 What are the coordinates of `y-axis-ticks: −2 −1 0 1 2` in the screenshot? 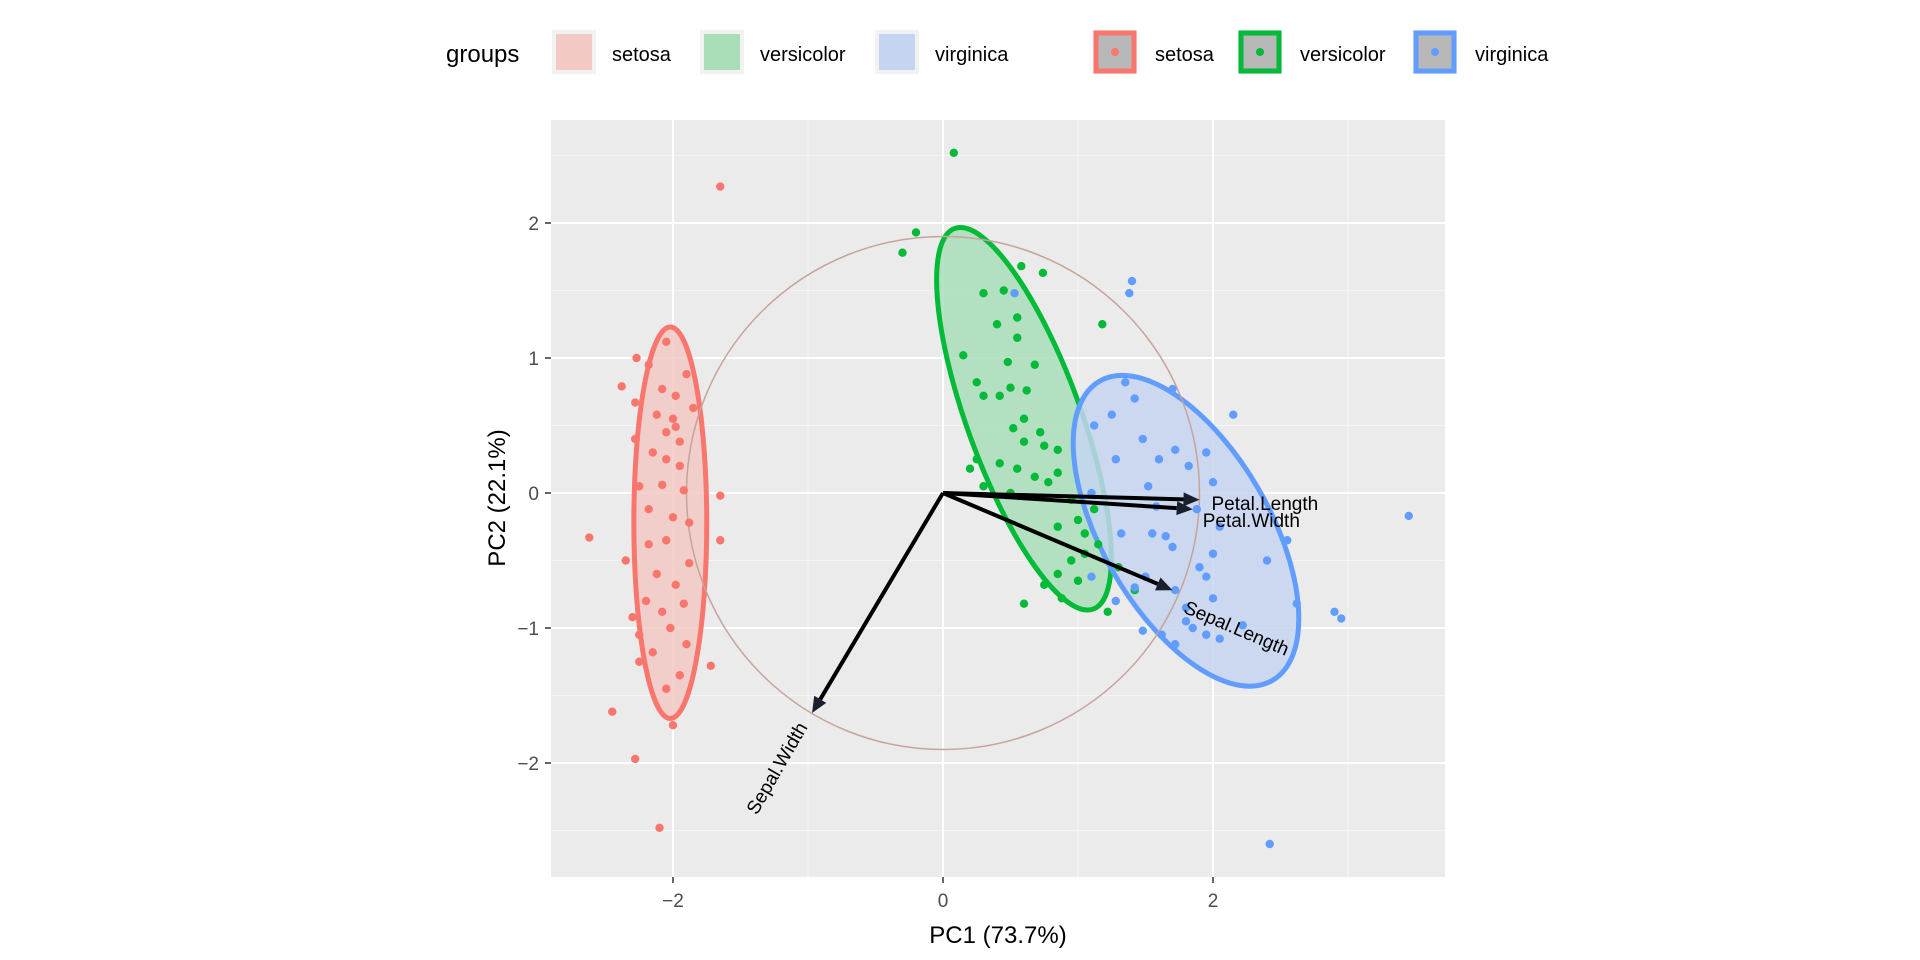 It's located at (534, 494).